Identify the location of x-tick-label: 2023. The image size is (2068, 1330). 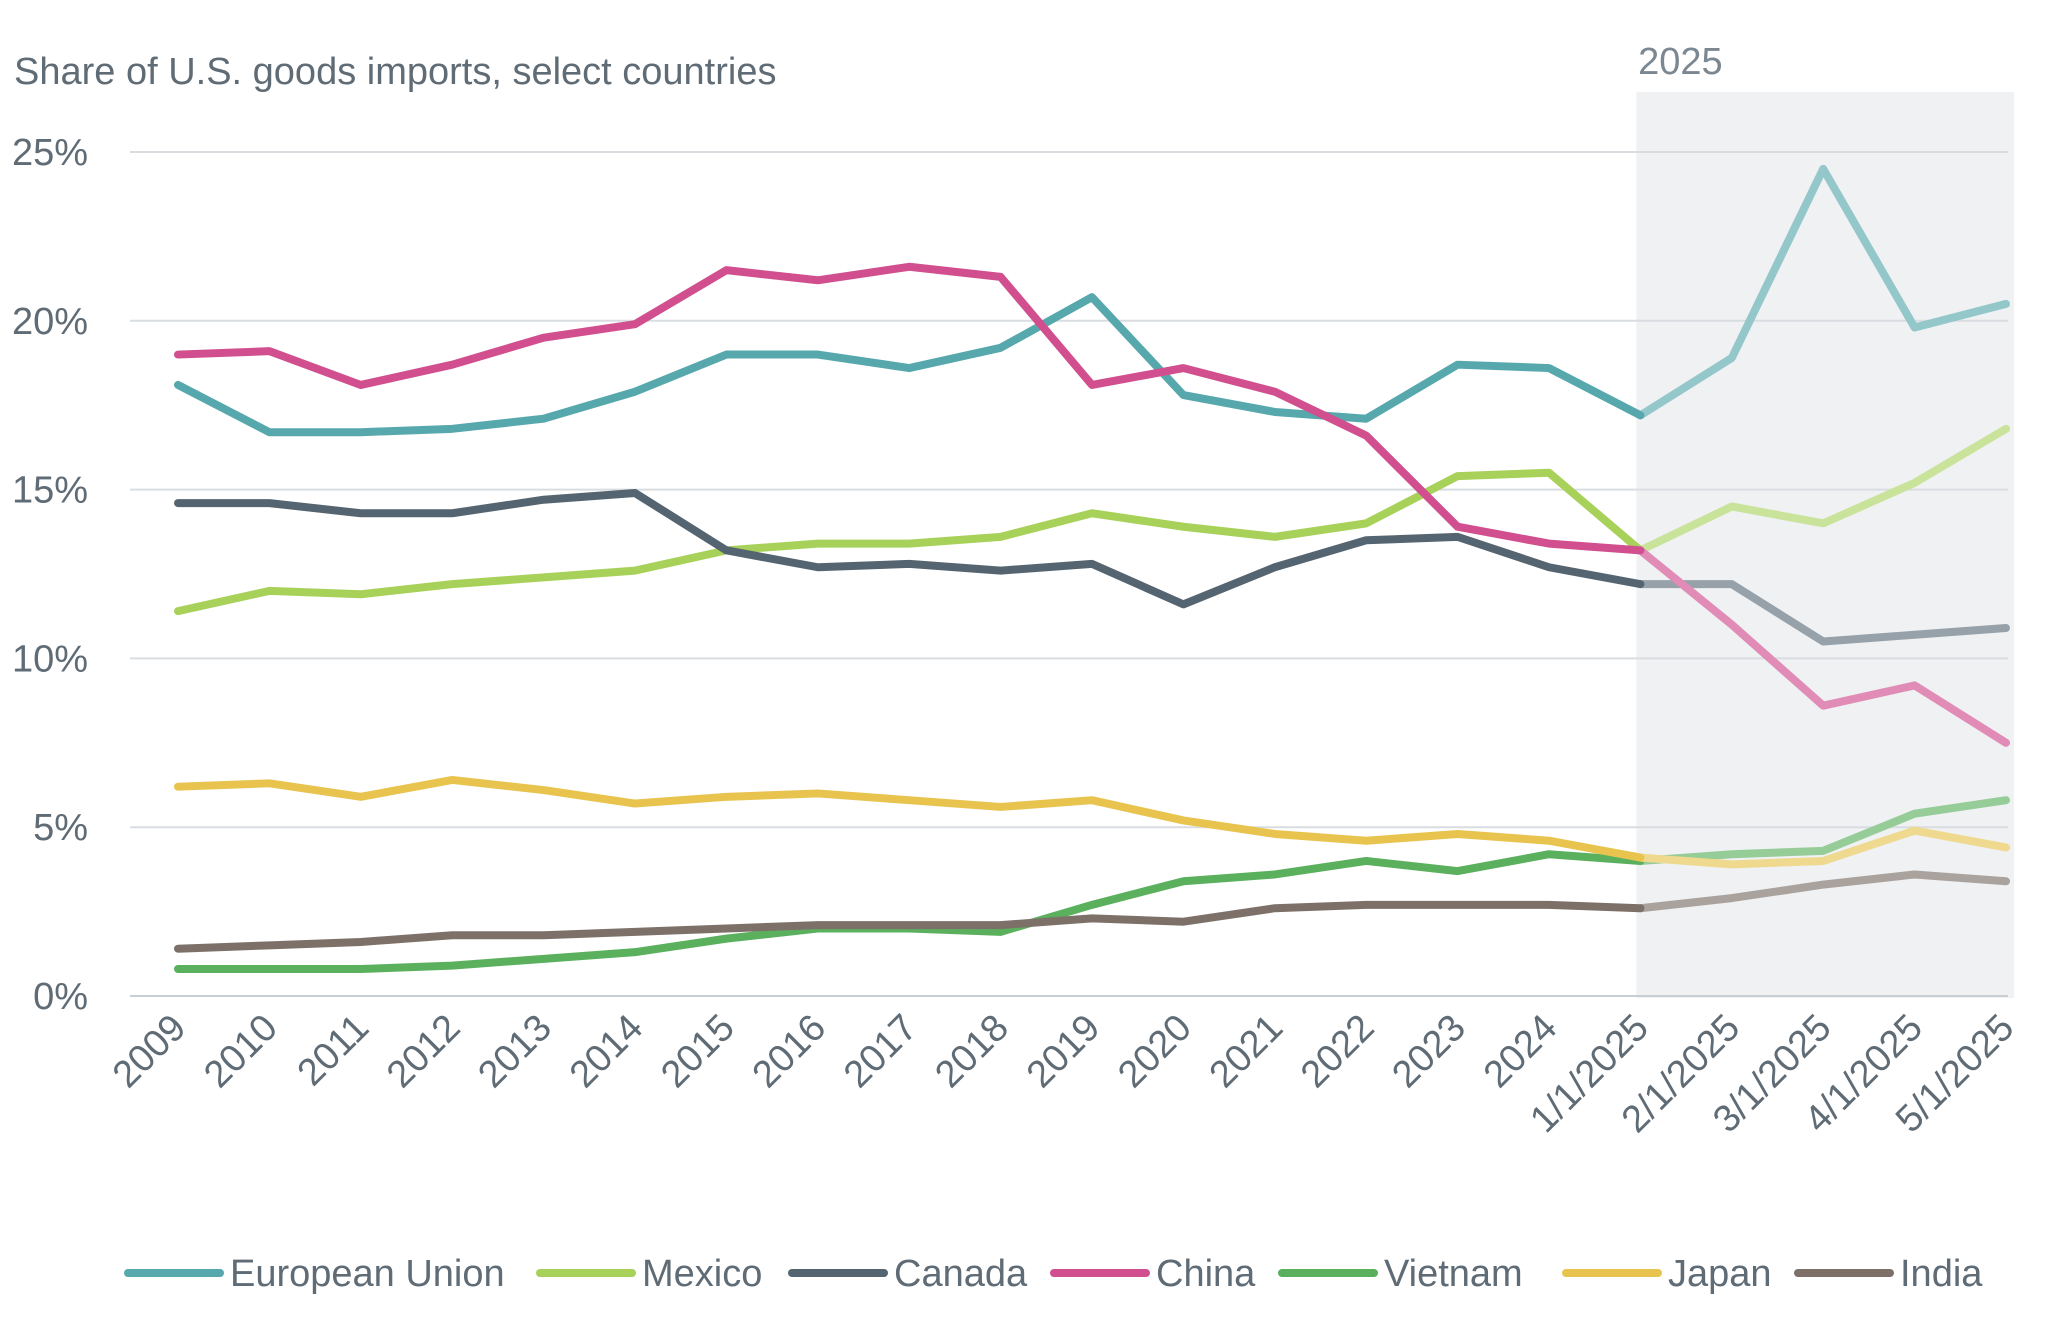
(1428, 1051).